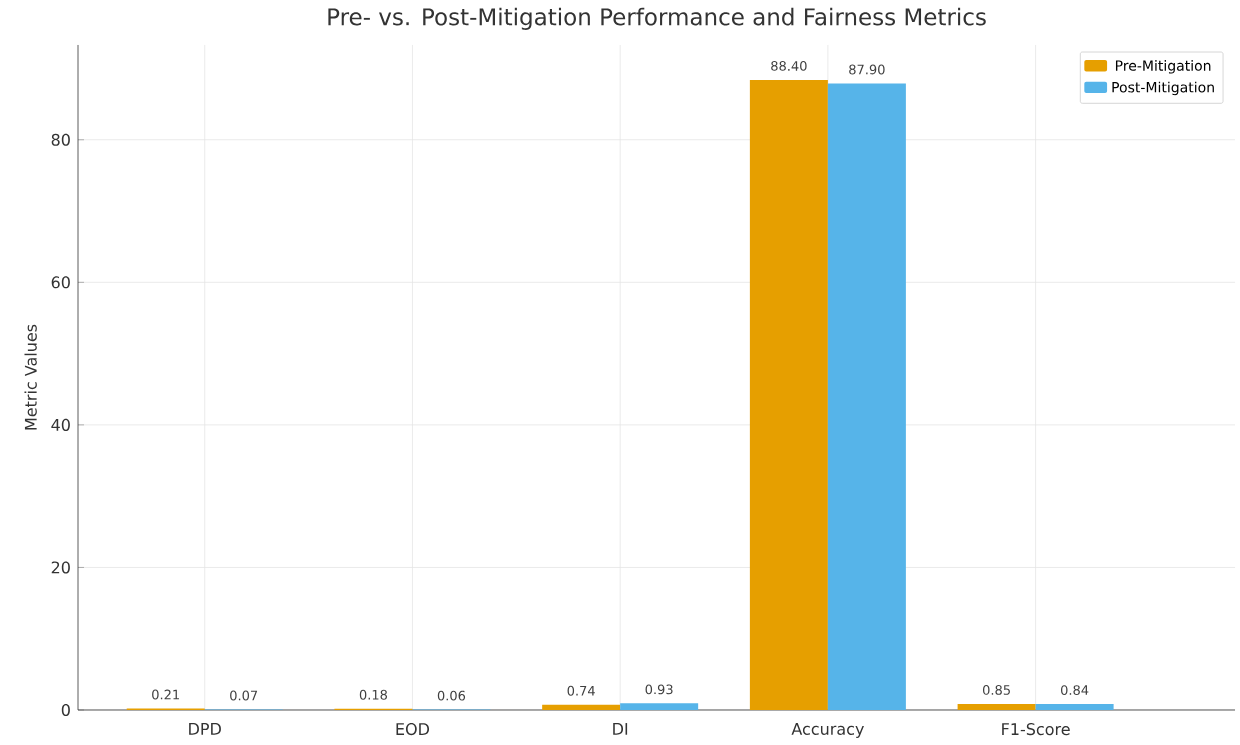 This screenshot has width=1240, height=745. What do you see at coordinates (373, 694) in the screenshot?
I see `data-label: 0.18` at bounding box center [373, 694].